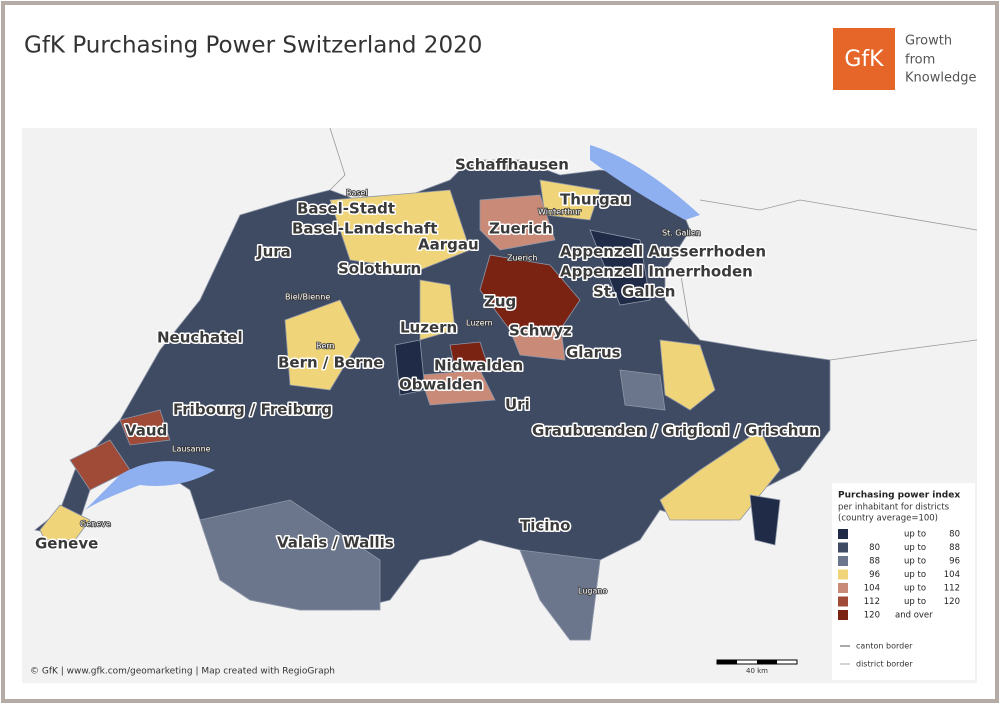 The width and height of the screenshot is (1000, 708). I want to click on city-label: Bern, so click(325, 346).